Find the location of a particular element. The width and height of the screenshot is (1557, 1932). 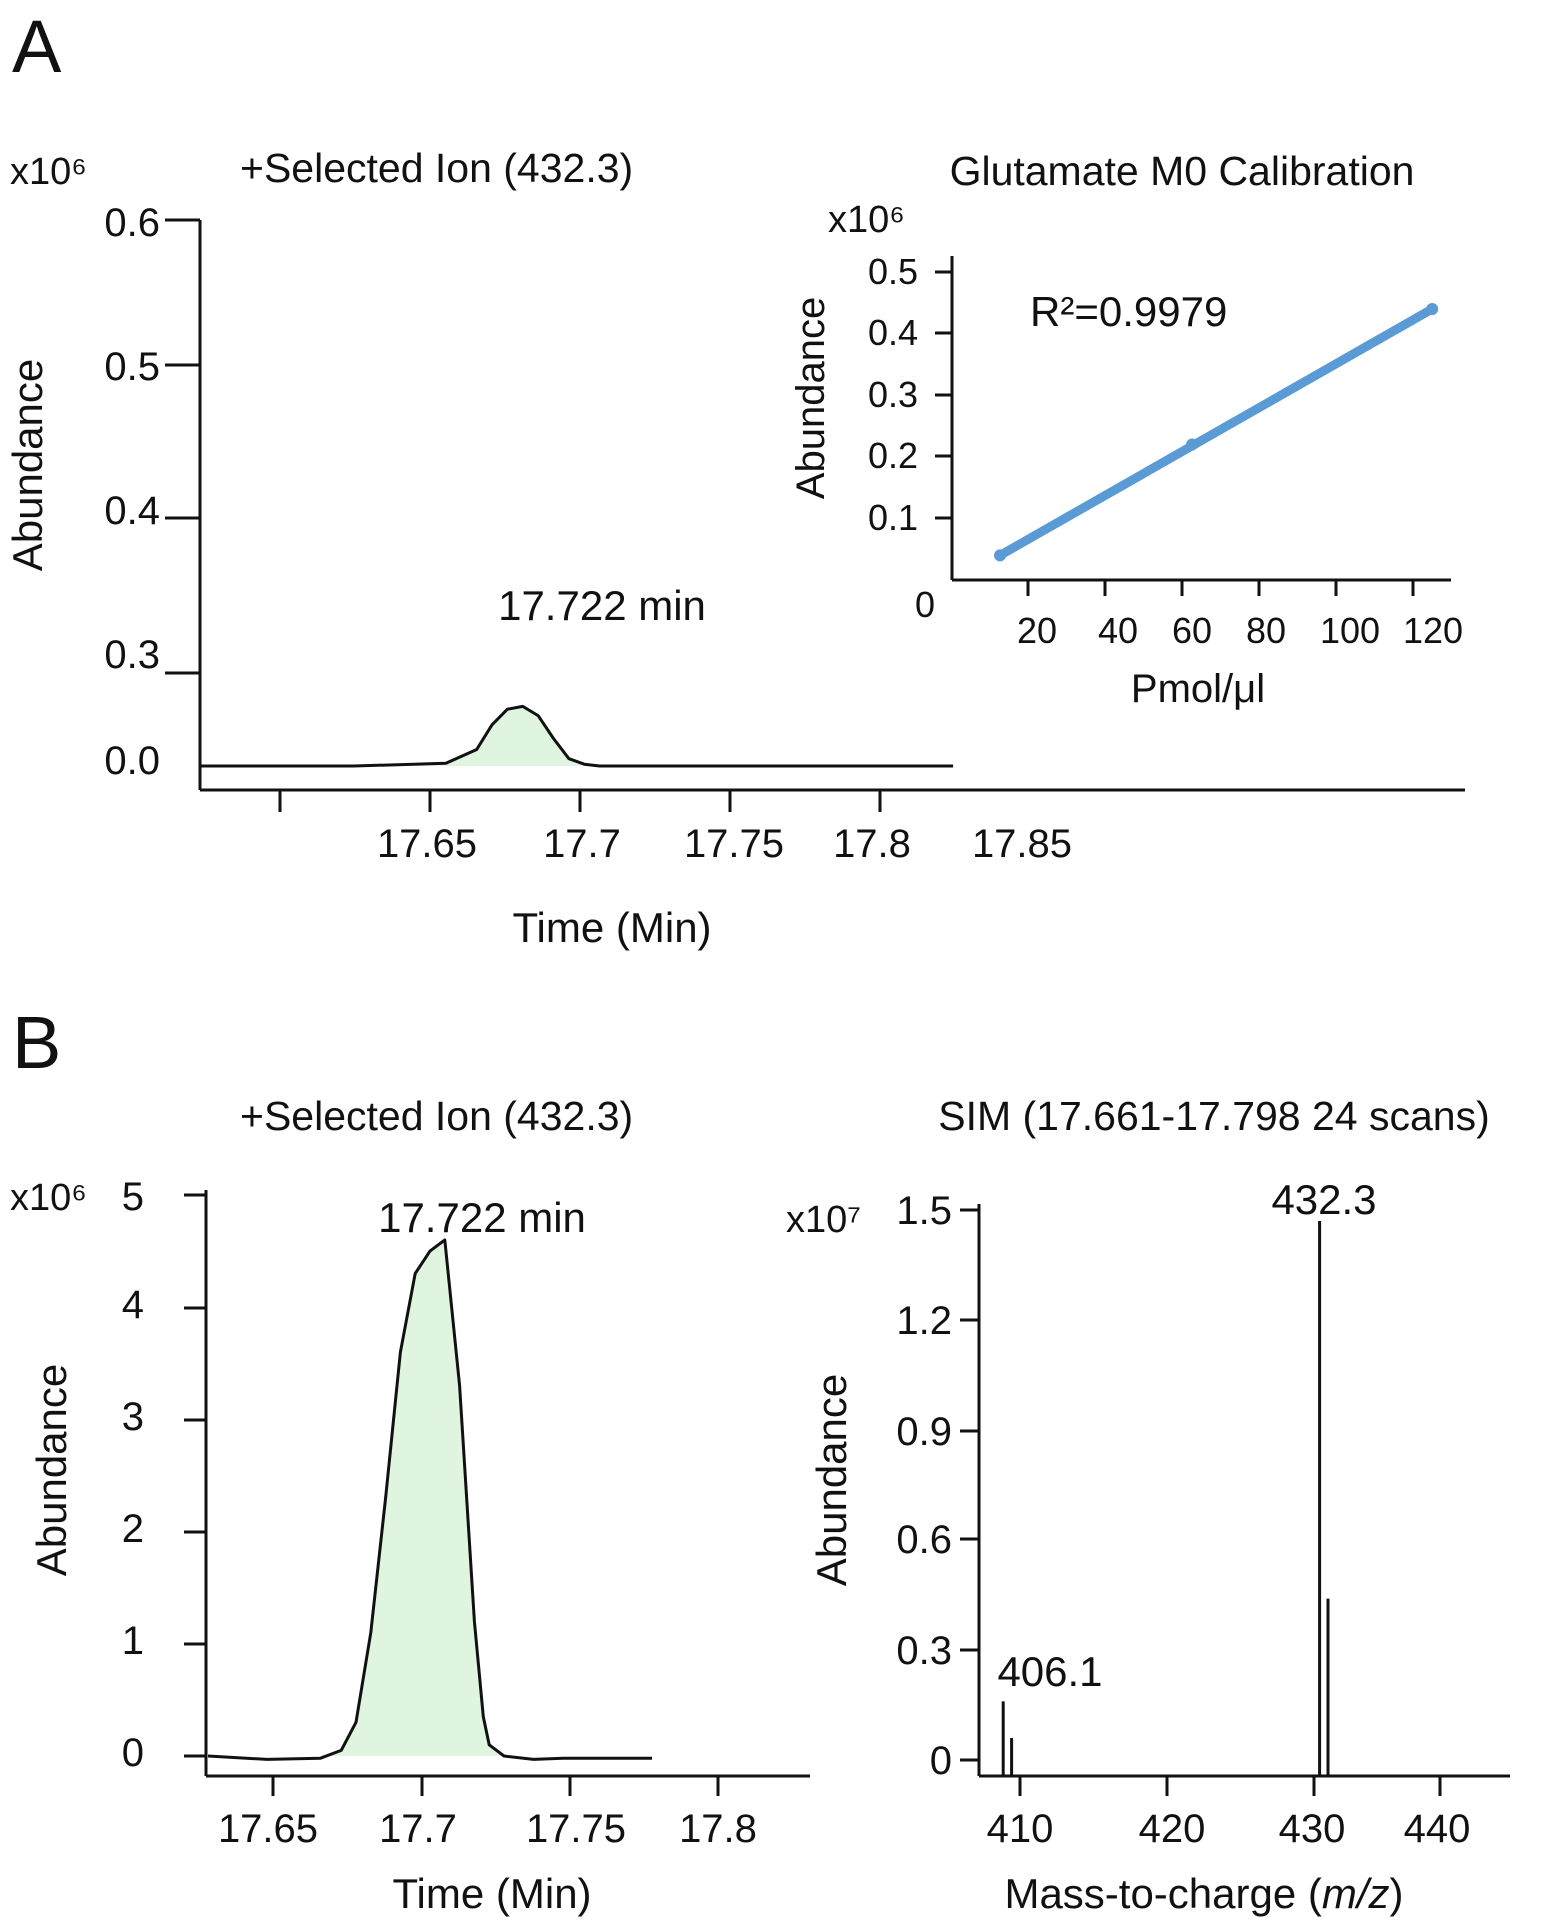

y-tick-label: 3 is located at coordinates (133, 1417).